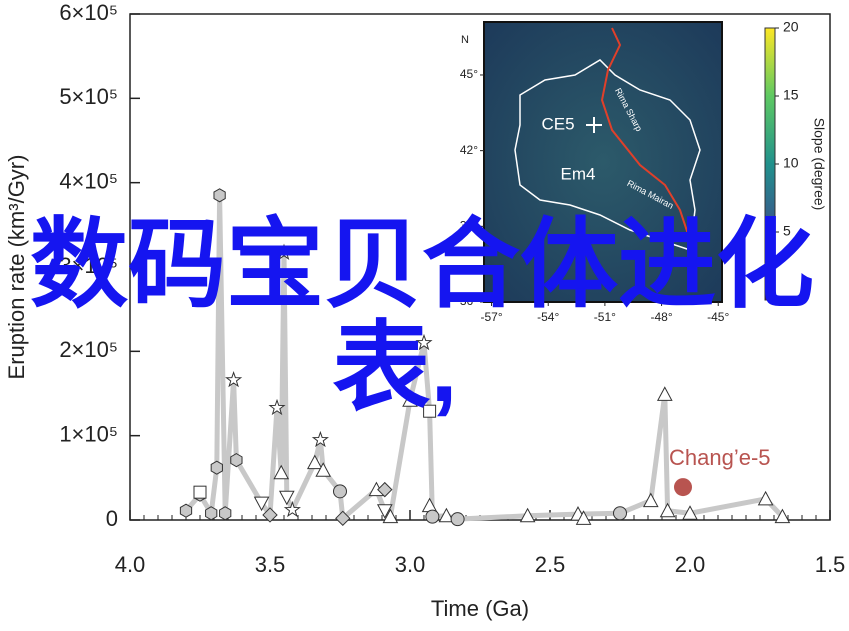  Describe the element at coordinates (88, 180) in the screenshot. I see `y-tick-label: 4×10⁵` at that location.